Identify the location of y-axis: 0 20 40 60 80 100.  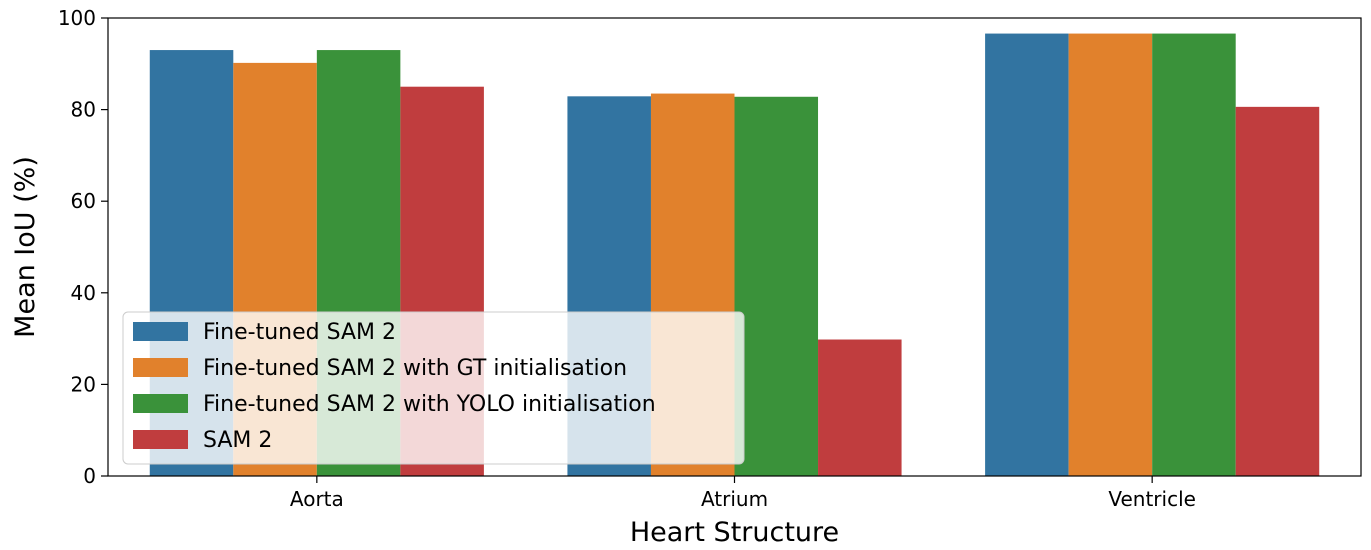
(83, 247).